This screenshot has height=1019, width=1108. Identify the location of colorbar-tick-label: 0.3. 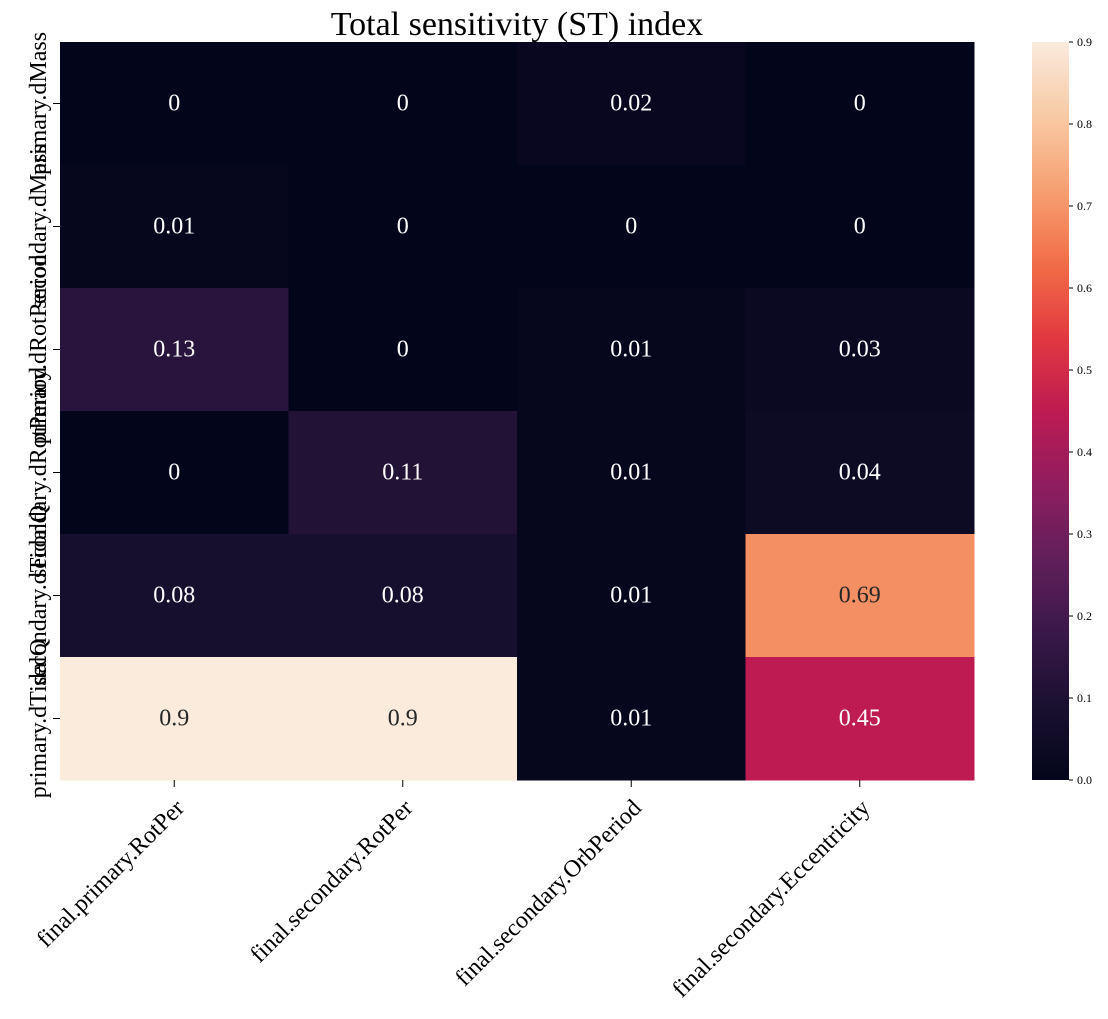
(1084, 534).